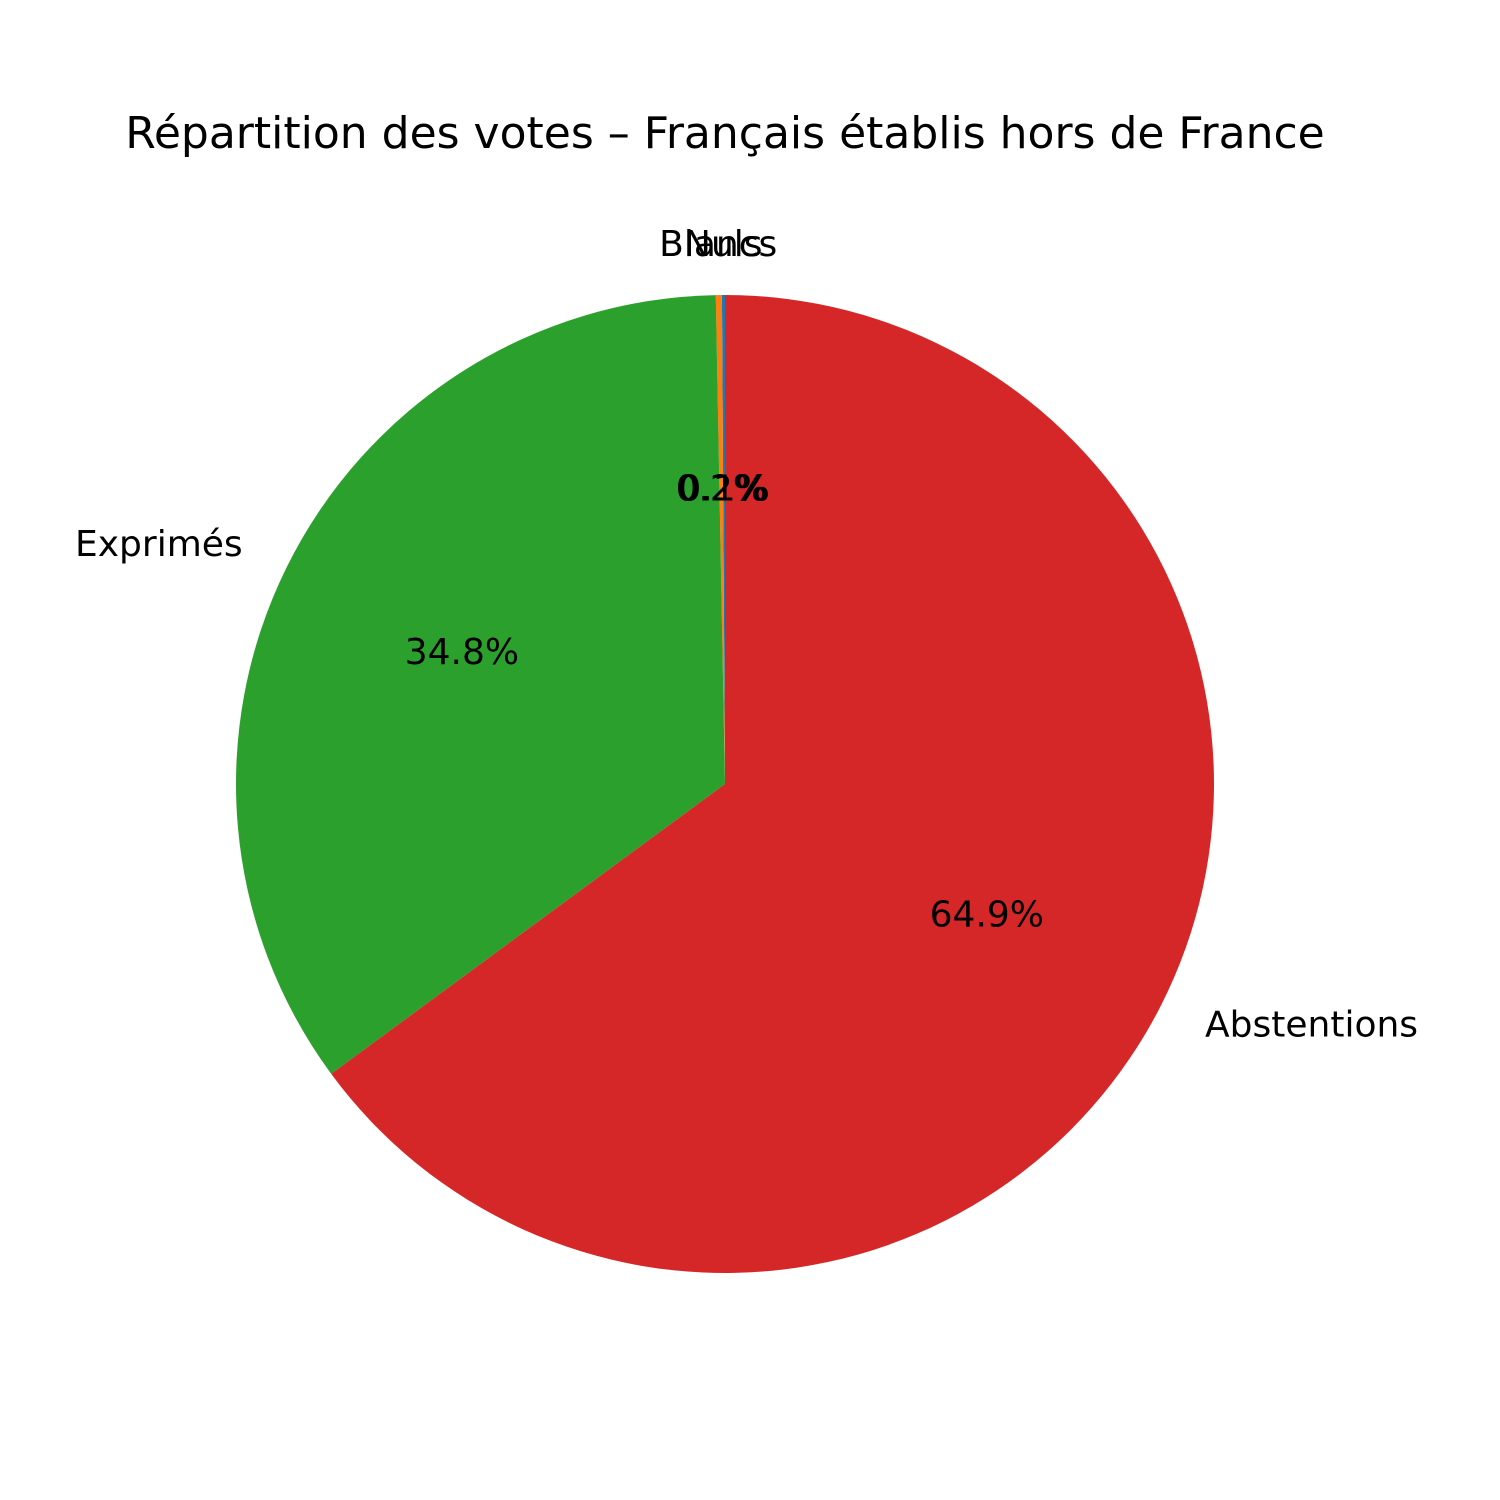 Image resolution: width=1500 pixels, height=1500 pixels. What do you see at coordinates (720, 539) in the screenshot?
I see `pie-slice-blancs` at bounding box center [720, 539].